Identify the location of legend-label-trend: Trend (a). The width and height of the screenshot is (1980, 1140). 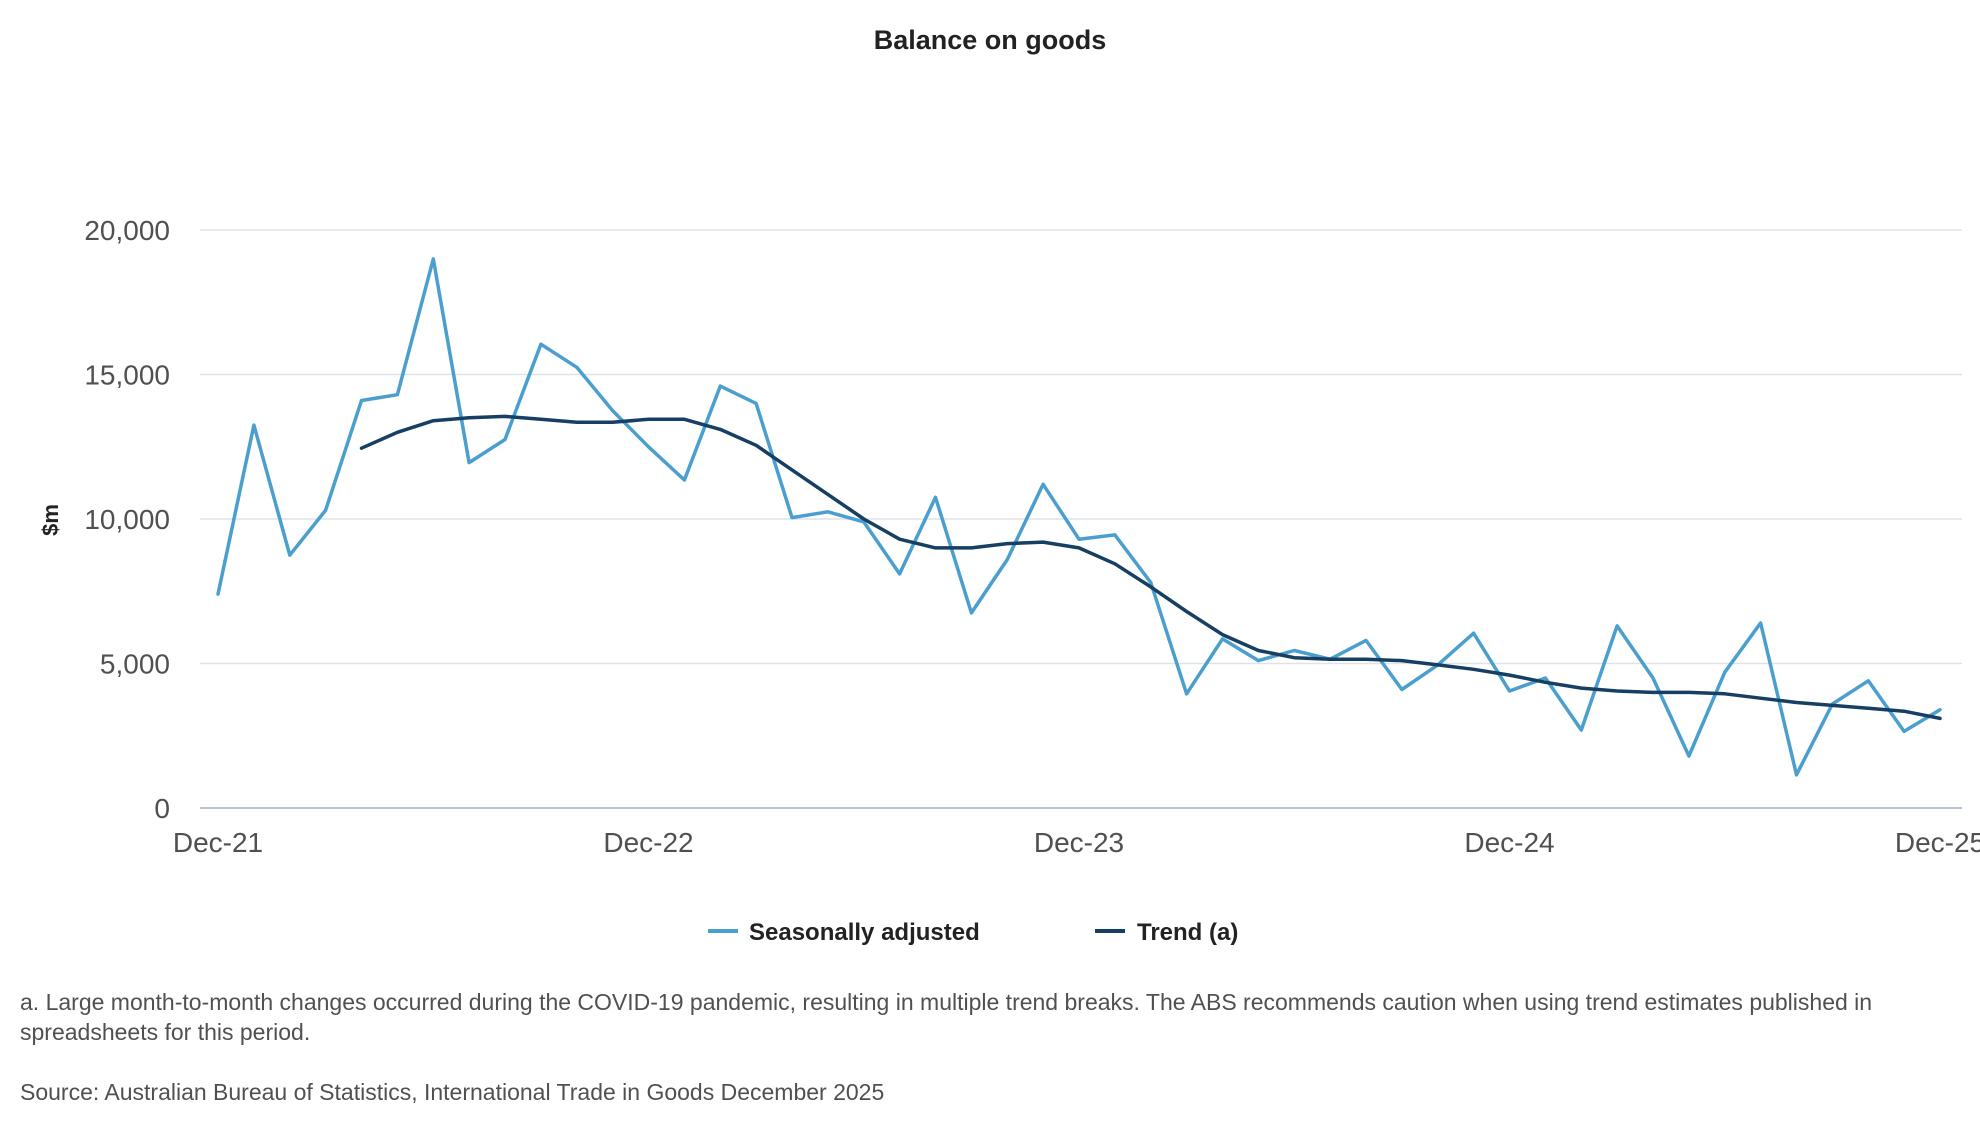
(1187, 932).